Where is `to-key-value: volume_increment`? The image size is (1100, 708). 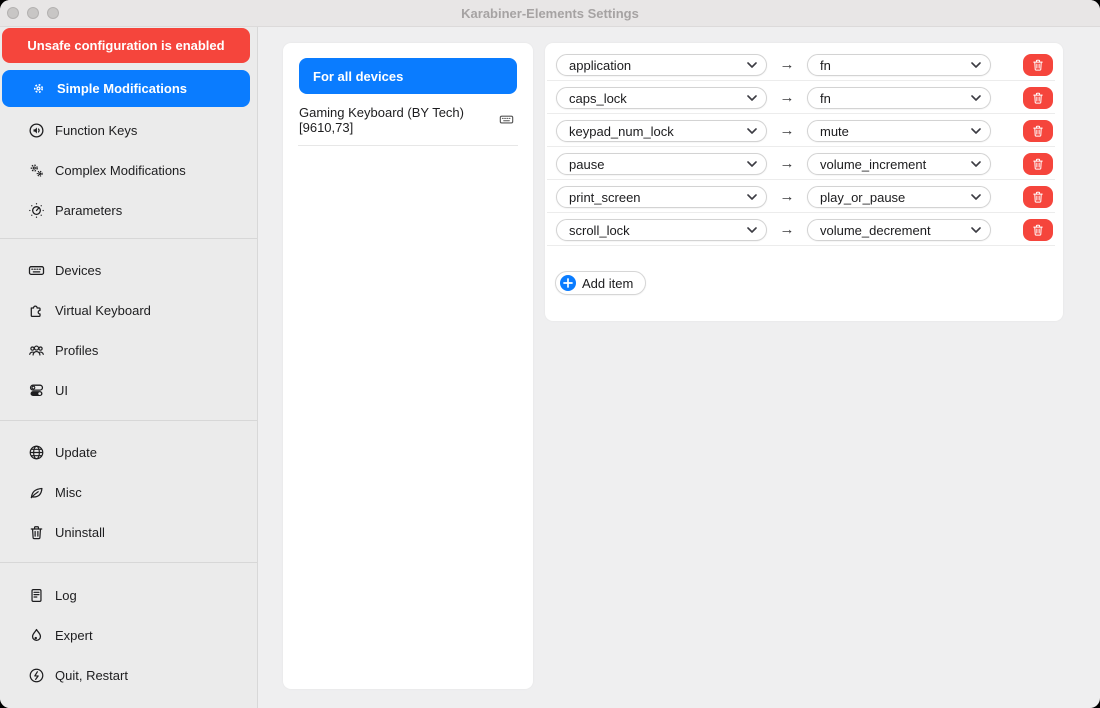
to-key-value: volume_increment is located at coordinates (873, 164).